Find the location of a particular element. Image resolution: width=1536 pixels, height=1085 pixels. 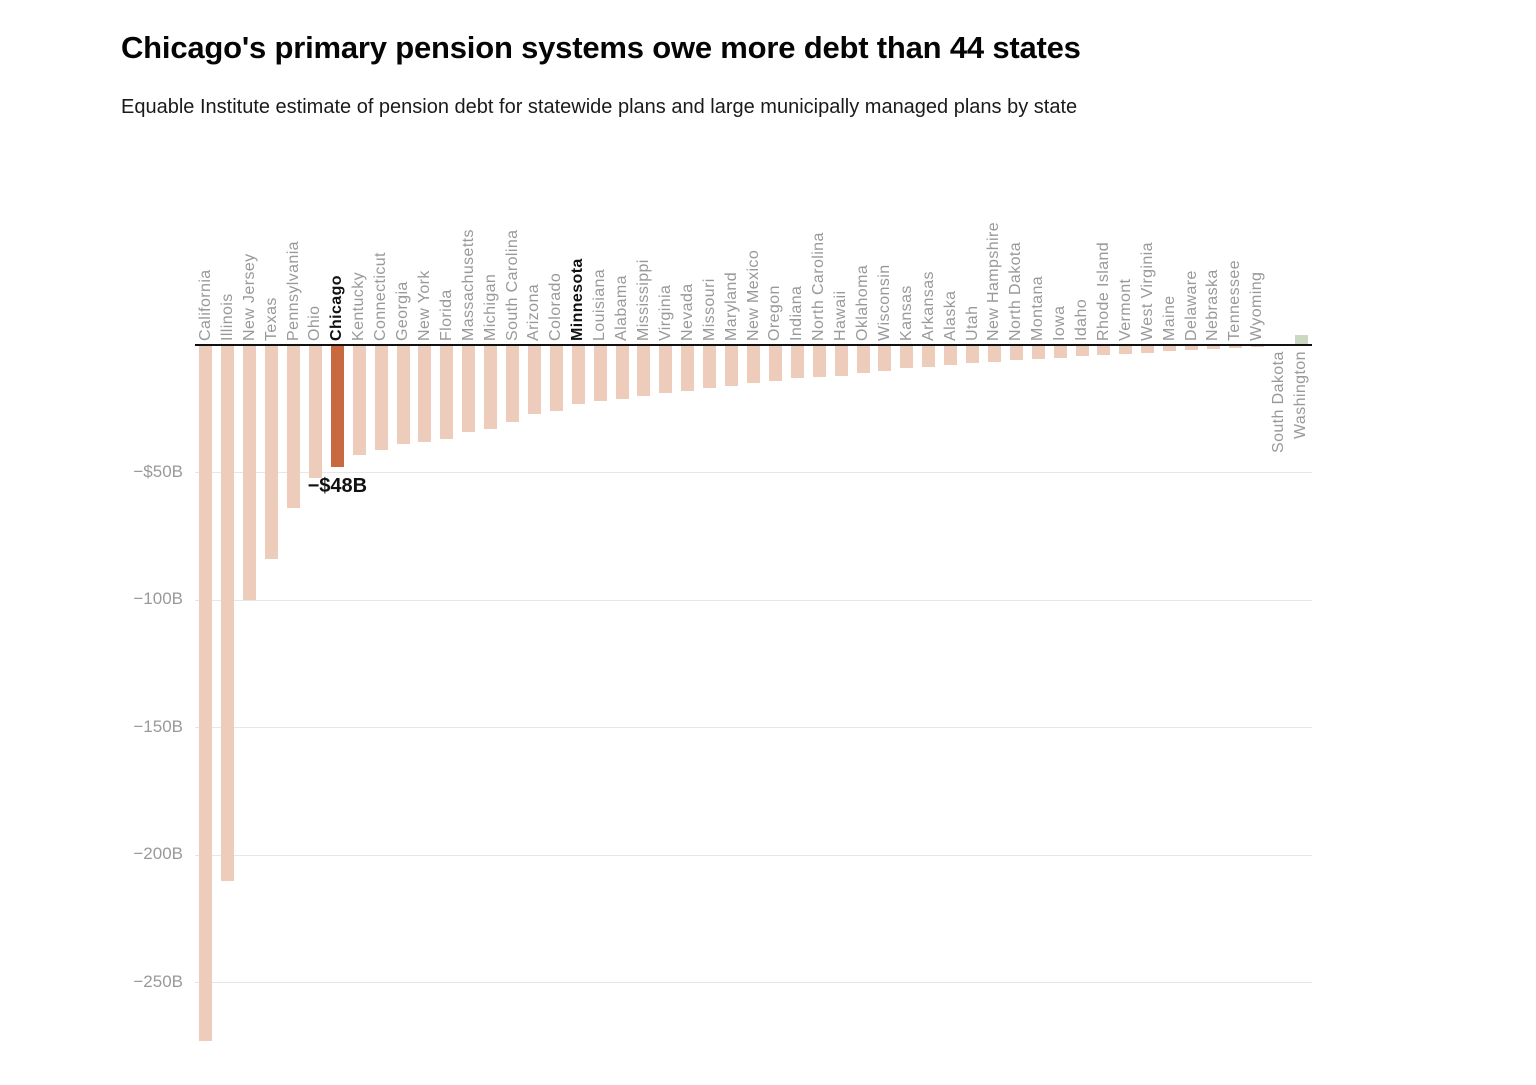

bar-hawaii is located at coordinates (841, 360).